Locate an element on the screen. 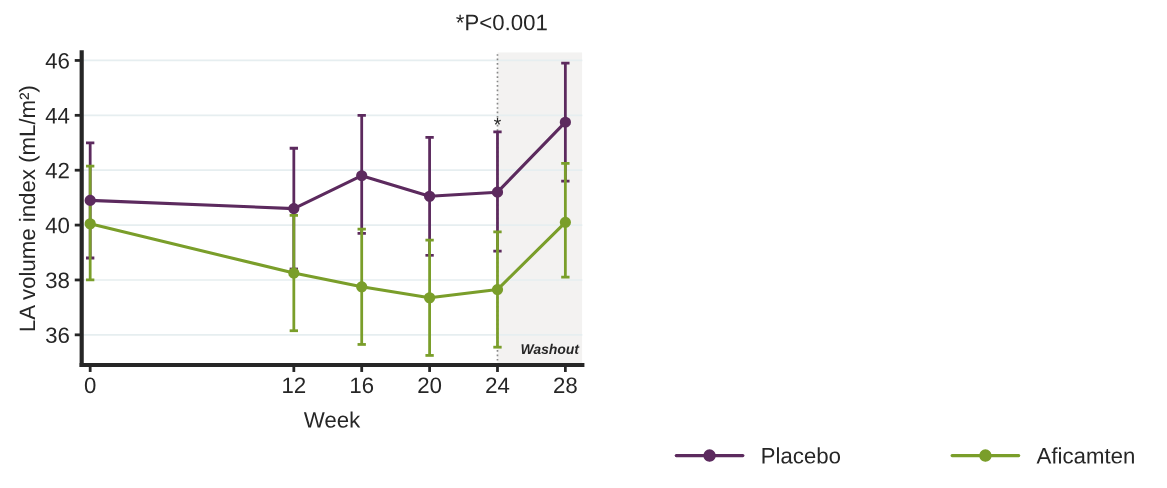 This screenshot has height=488, width=1167. text: *P<0.001 is located at coordinates (501, 22).